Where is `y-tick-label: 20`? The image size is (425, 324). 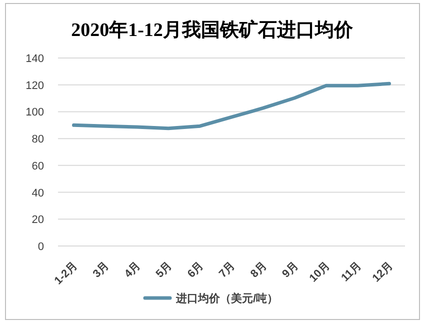 y-tick-label: 20 is located at coordinates (38, 220).